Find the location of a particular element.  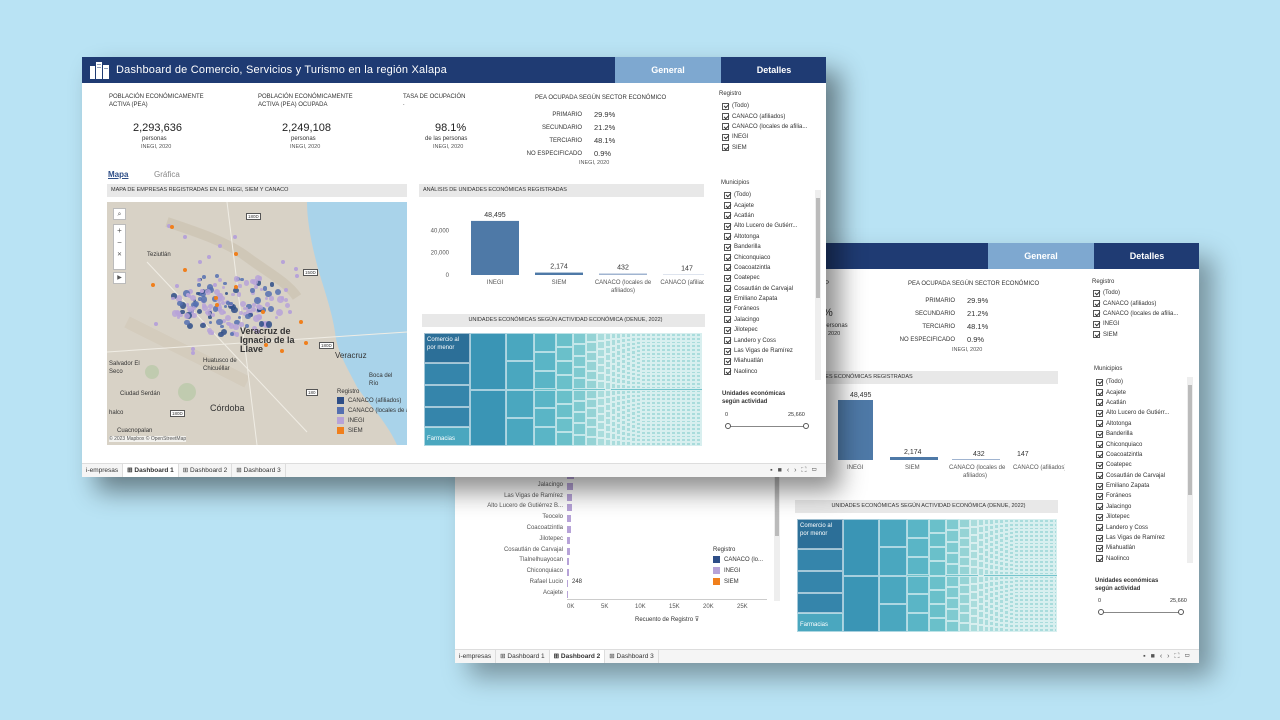

hbar-scrollbar is located at coordinates (777, 536).